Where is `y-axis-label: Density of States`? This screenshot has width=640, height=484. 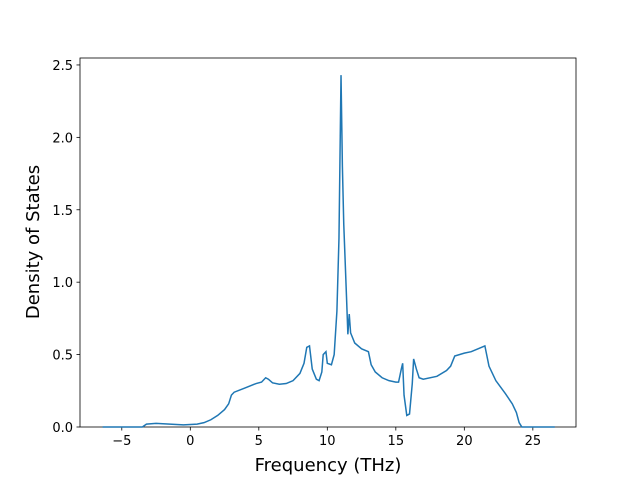
y-axis-label: Density of States is located at coordinates (33, 242).